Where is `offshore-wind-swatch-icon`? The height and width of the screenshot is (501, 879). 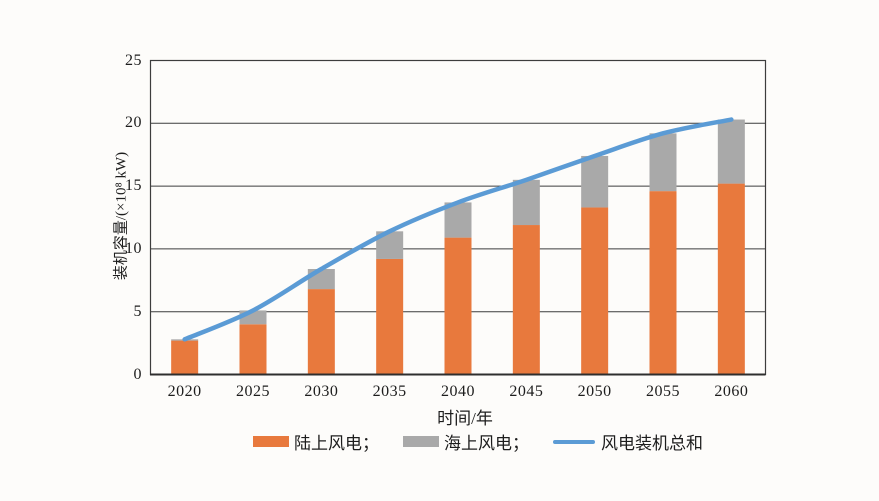
offshore-wind-swatch-icon is located at coordinates (421, 441).